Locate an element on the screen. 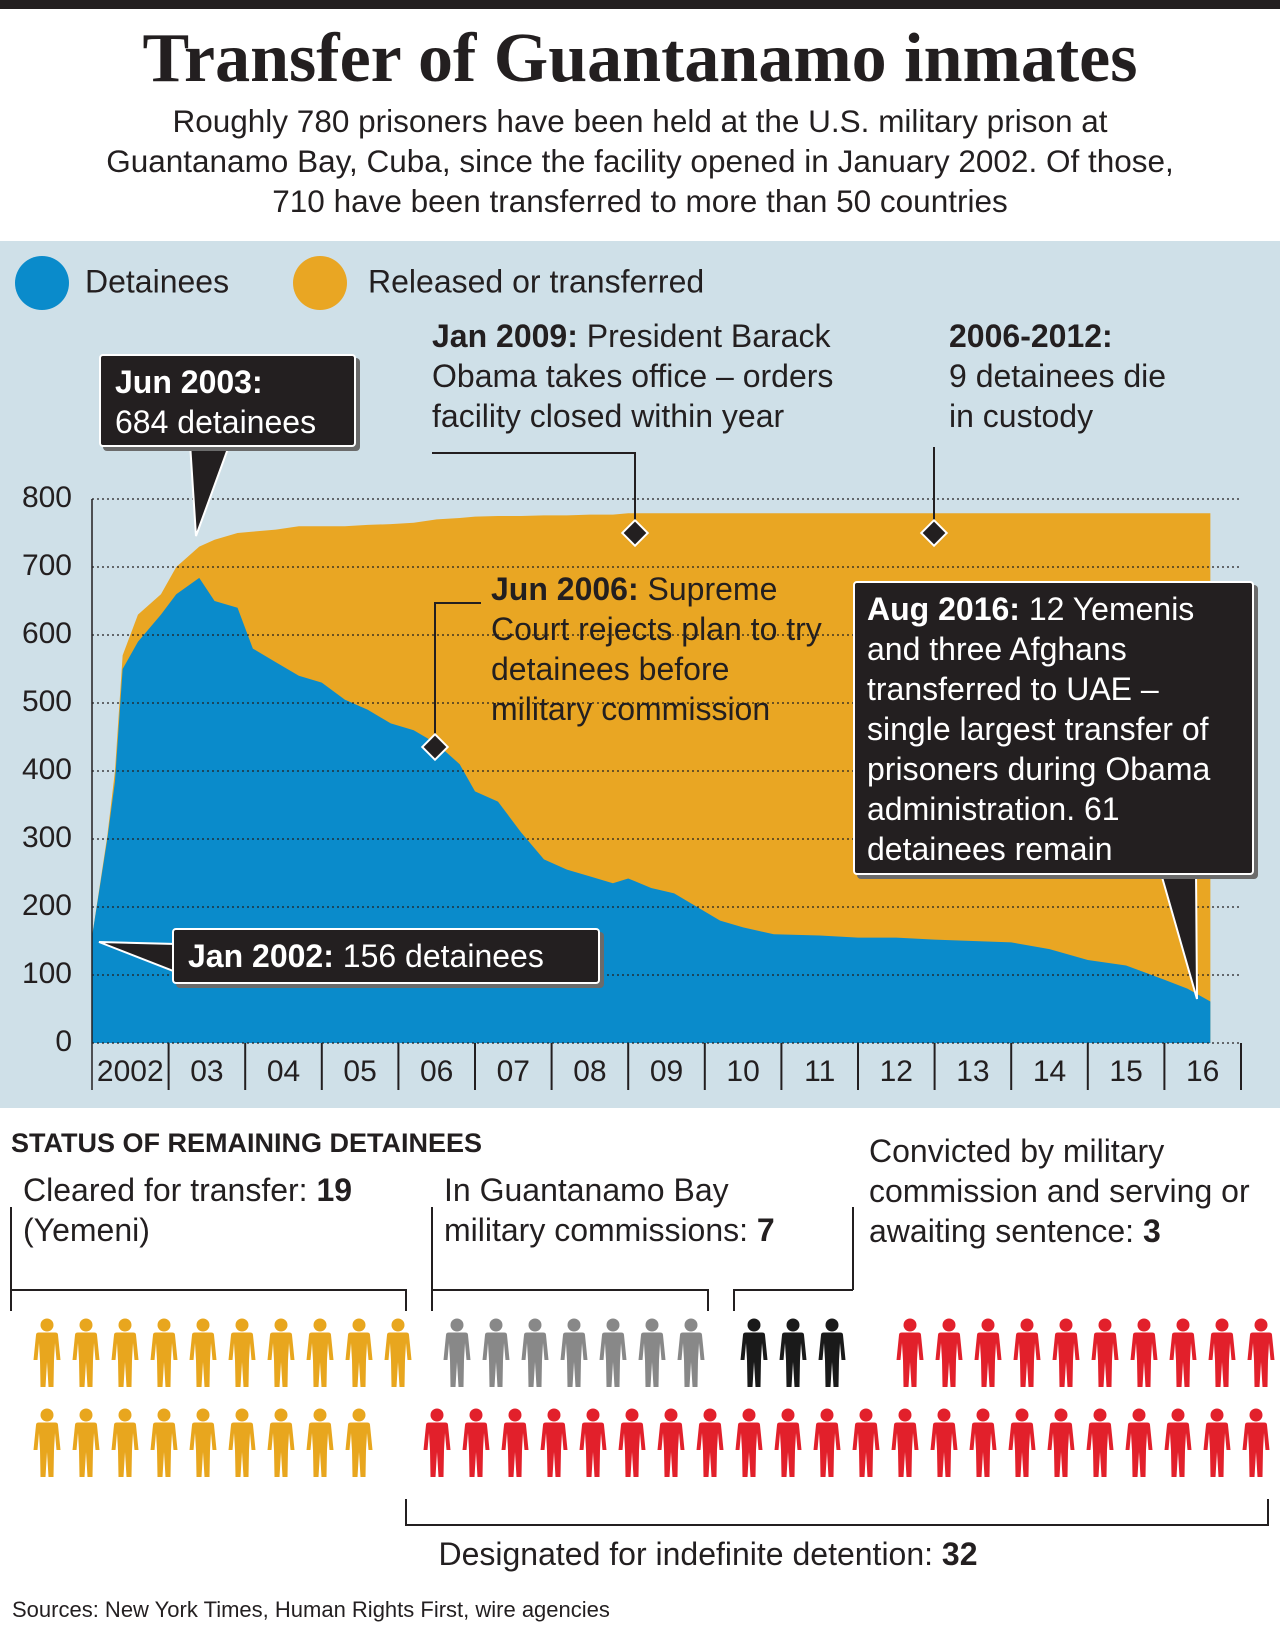 The image size is (1280, 1632). status-title: STATUS OF REMAINING DETAINEES is located at coordinates (247, 1143).